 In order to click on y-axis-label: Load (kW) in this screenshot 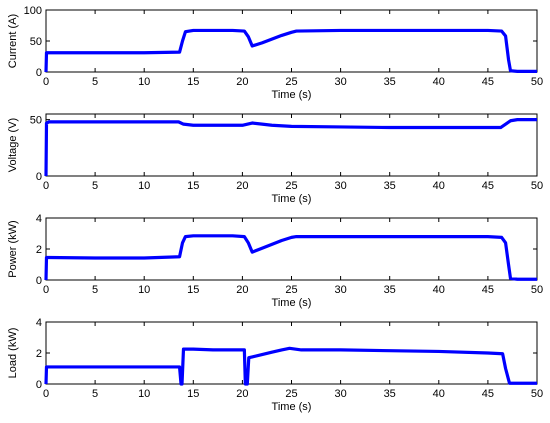, I will do `click(13, 353)`.